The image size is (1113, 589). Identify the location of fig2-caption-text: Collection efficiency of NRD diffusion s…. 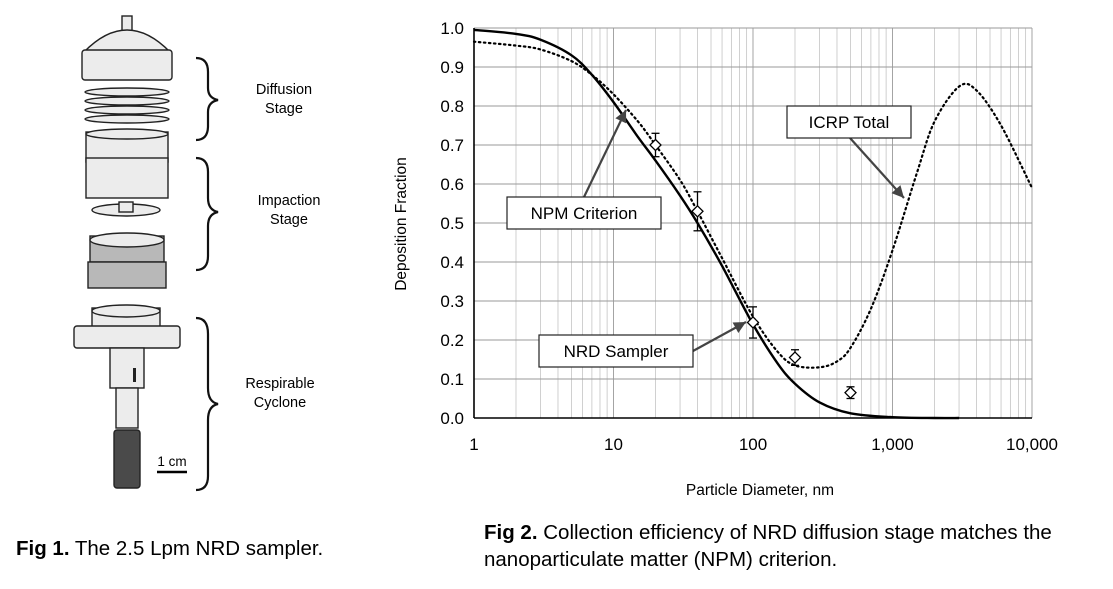
(768, 546).